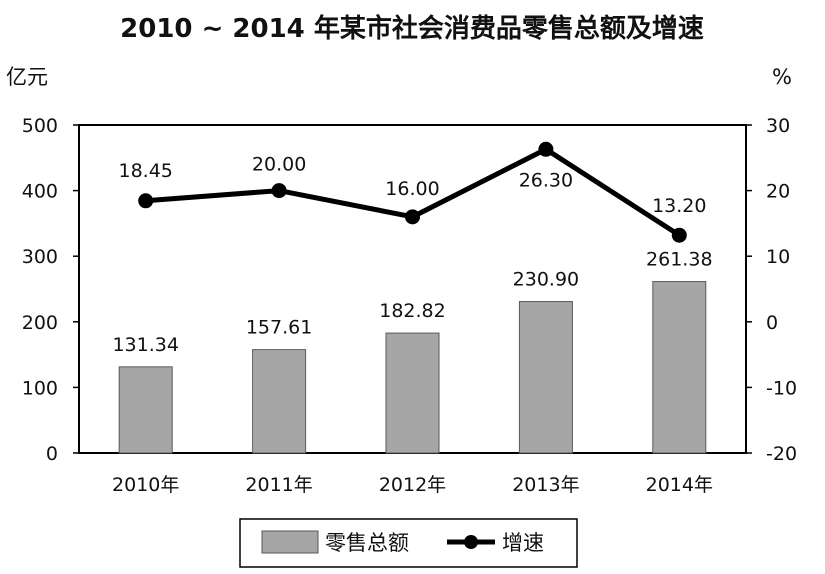  What do you see at coordinates (40, 257) in the screenshot?
I see `y-left-tick-label: 300` at bounding box center [40, 257].